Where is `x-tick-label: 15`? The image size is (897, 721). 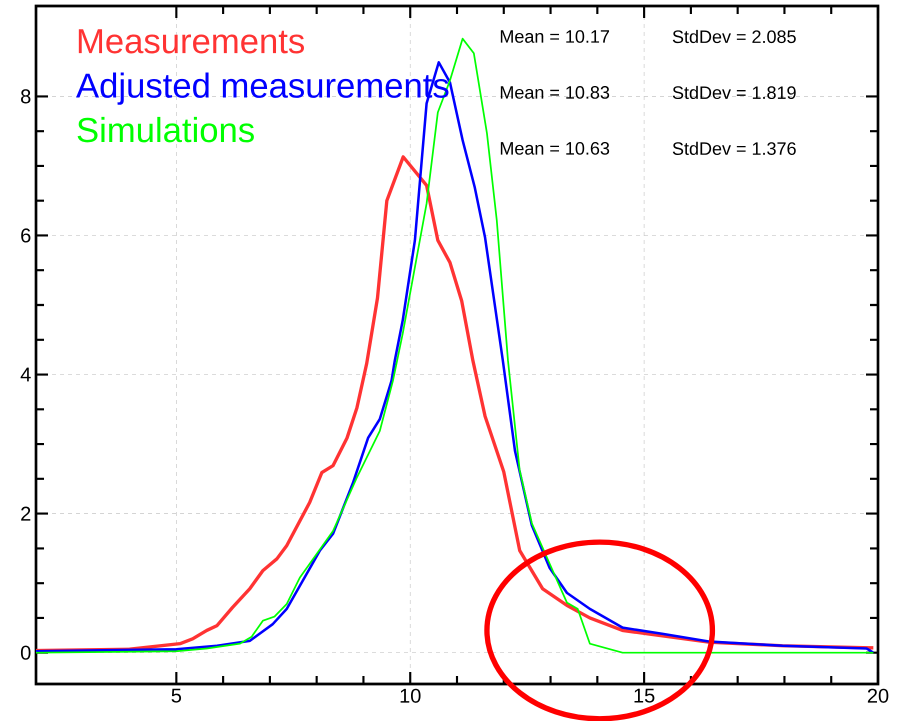 x-tick-label: 15 is located at coordinates (644, 695).